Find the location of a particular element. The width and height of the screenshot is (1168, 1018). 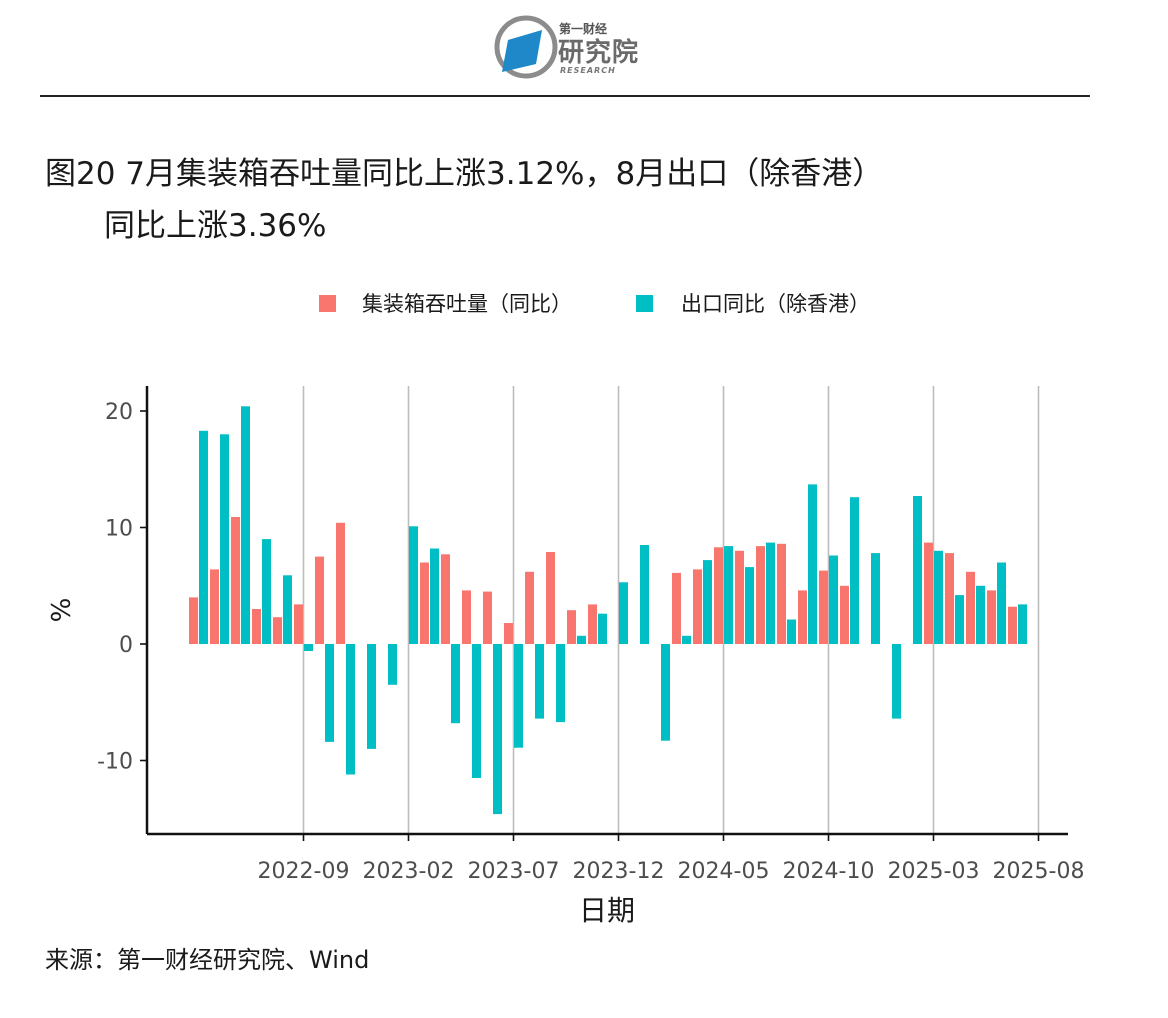

y-axis-title: % is located at coordinates (62, 610).